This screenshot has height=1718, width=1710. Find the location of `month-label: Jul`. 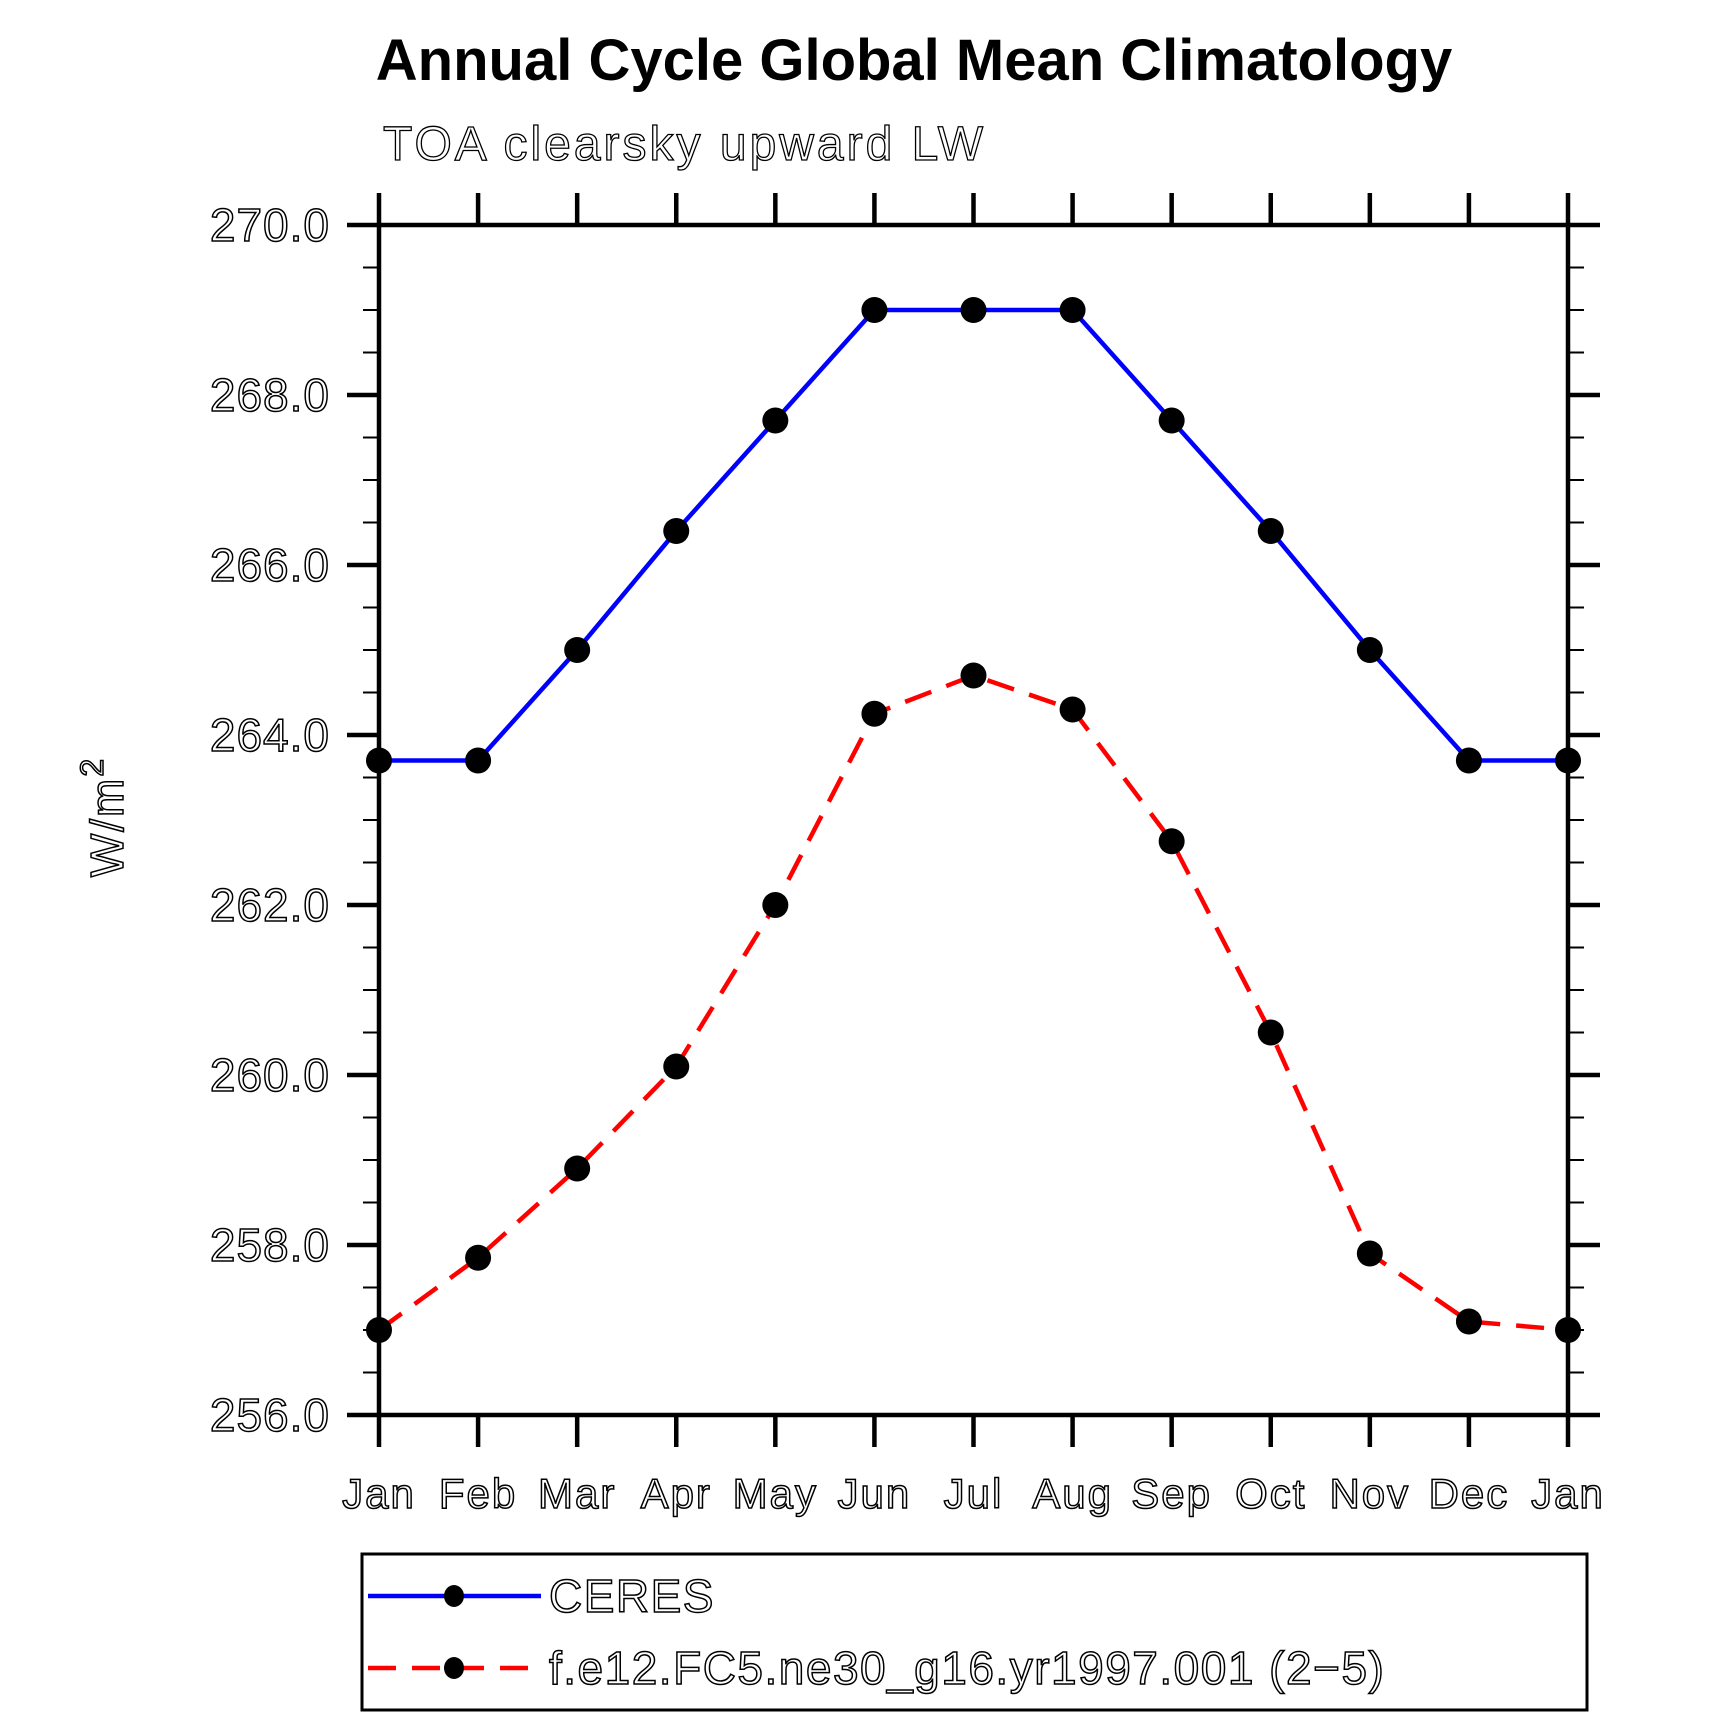

month-label: Jul is located at coordinates (974, 1493).